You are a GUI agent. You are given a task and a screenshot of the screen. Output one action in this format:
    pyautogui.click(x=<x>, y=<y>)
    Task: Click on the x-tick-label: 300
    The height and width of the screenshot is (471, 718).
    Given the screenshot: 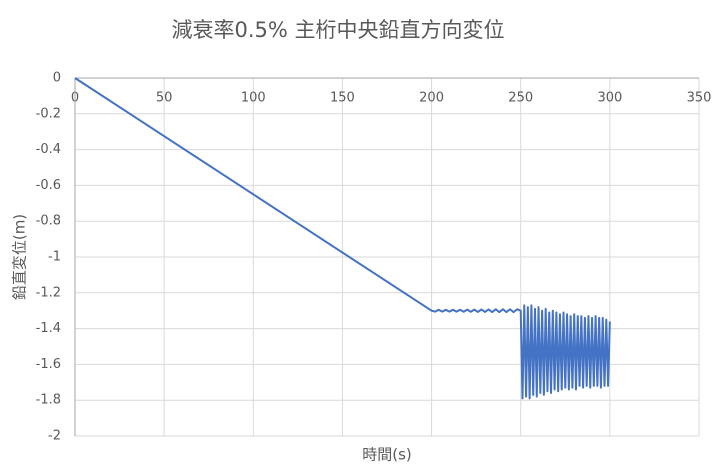 What is the action you would take?
    pyautogui.click(x=609, y=98)
    